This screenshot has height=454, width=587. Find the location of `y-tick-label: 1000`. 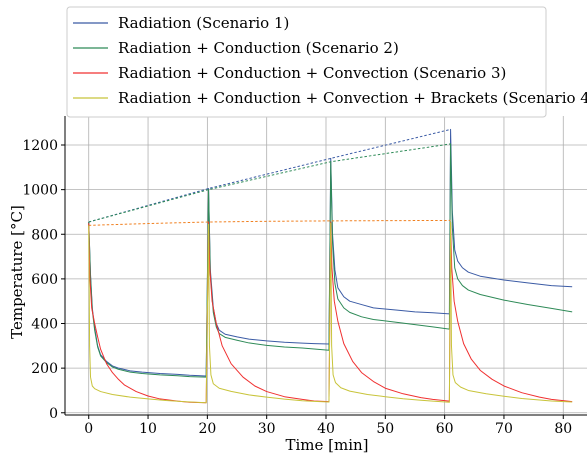

y-tick-label: 1000 is located at coordinates (40, 191).